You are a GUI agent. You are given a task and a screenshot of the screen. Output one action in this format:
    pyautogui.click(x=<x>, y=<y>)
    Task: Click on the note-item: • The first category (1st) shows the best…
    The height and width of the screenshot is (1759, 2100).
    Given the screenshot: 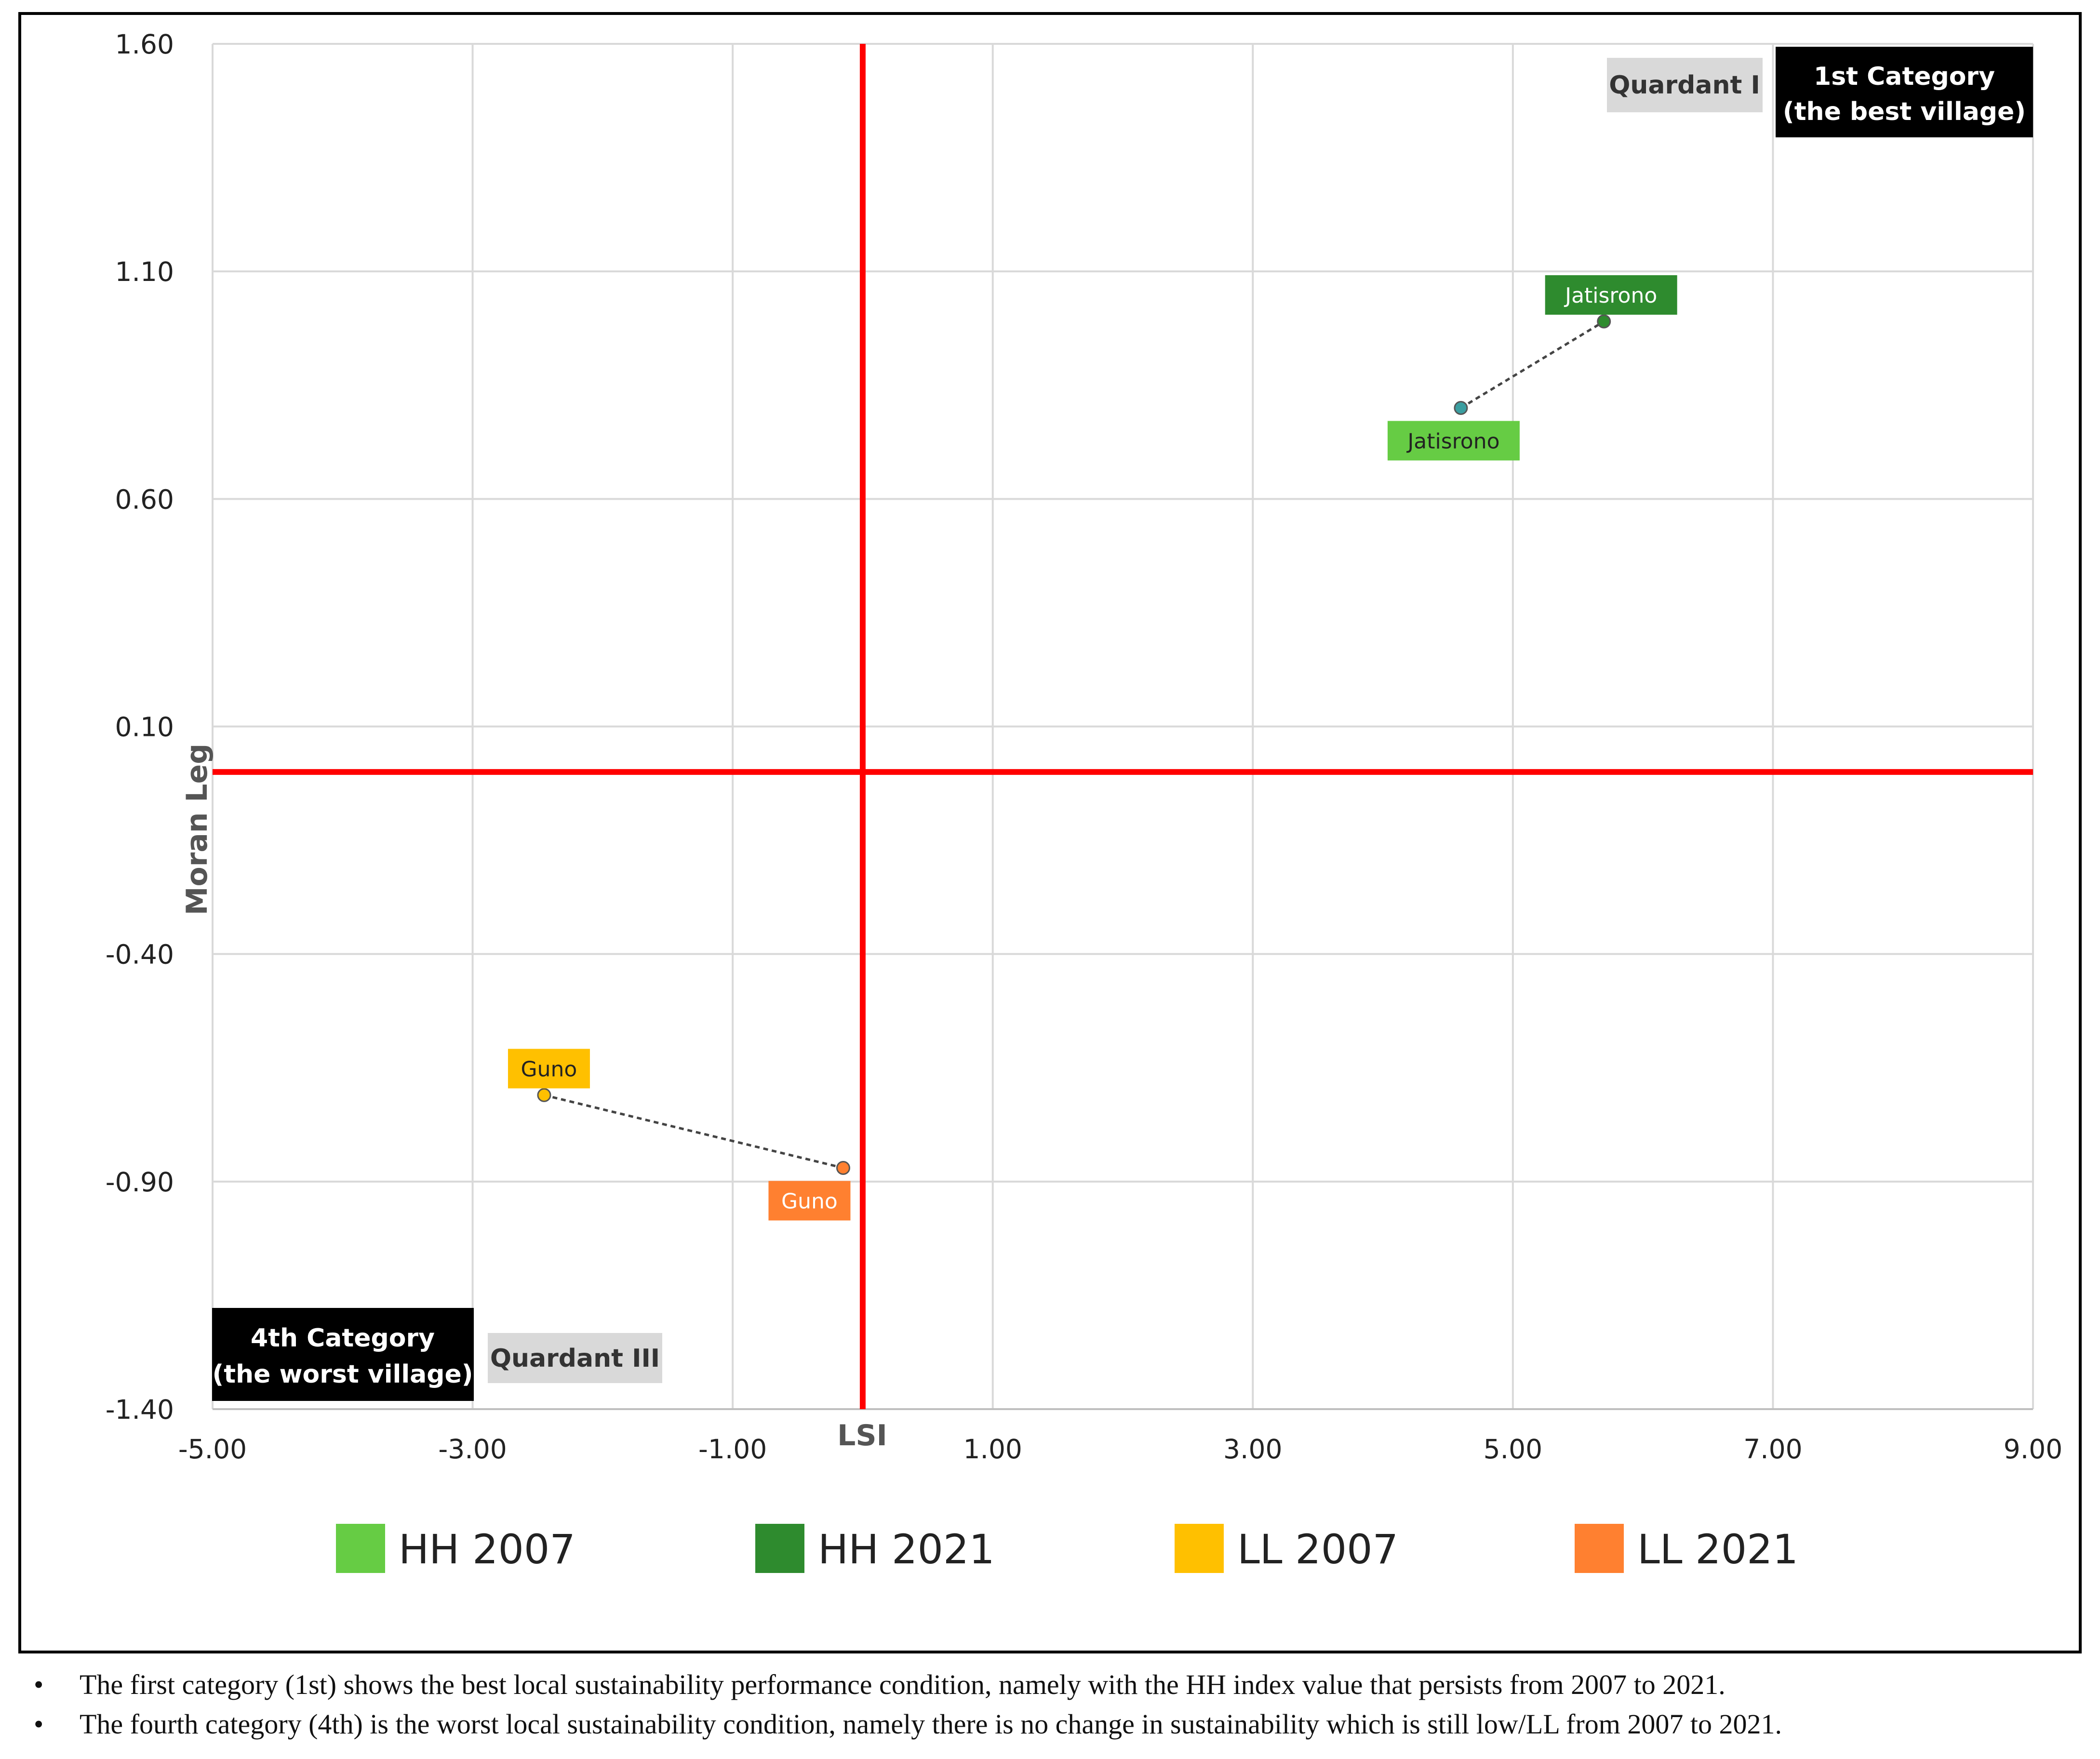 What is the action you would take?
    pyautogui.click(x=1046, y=1685)
    